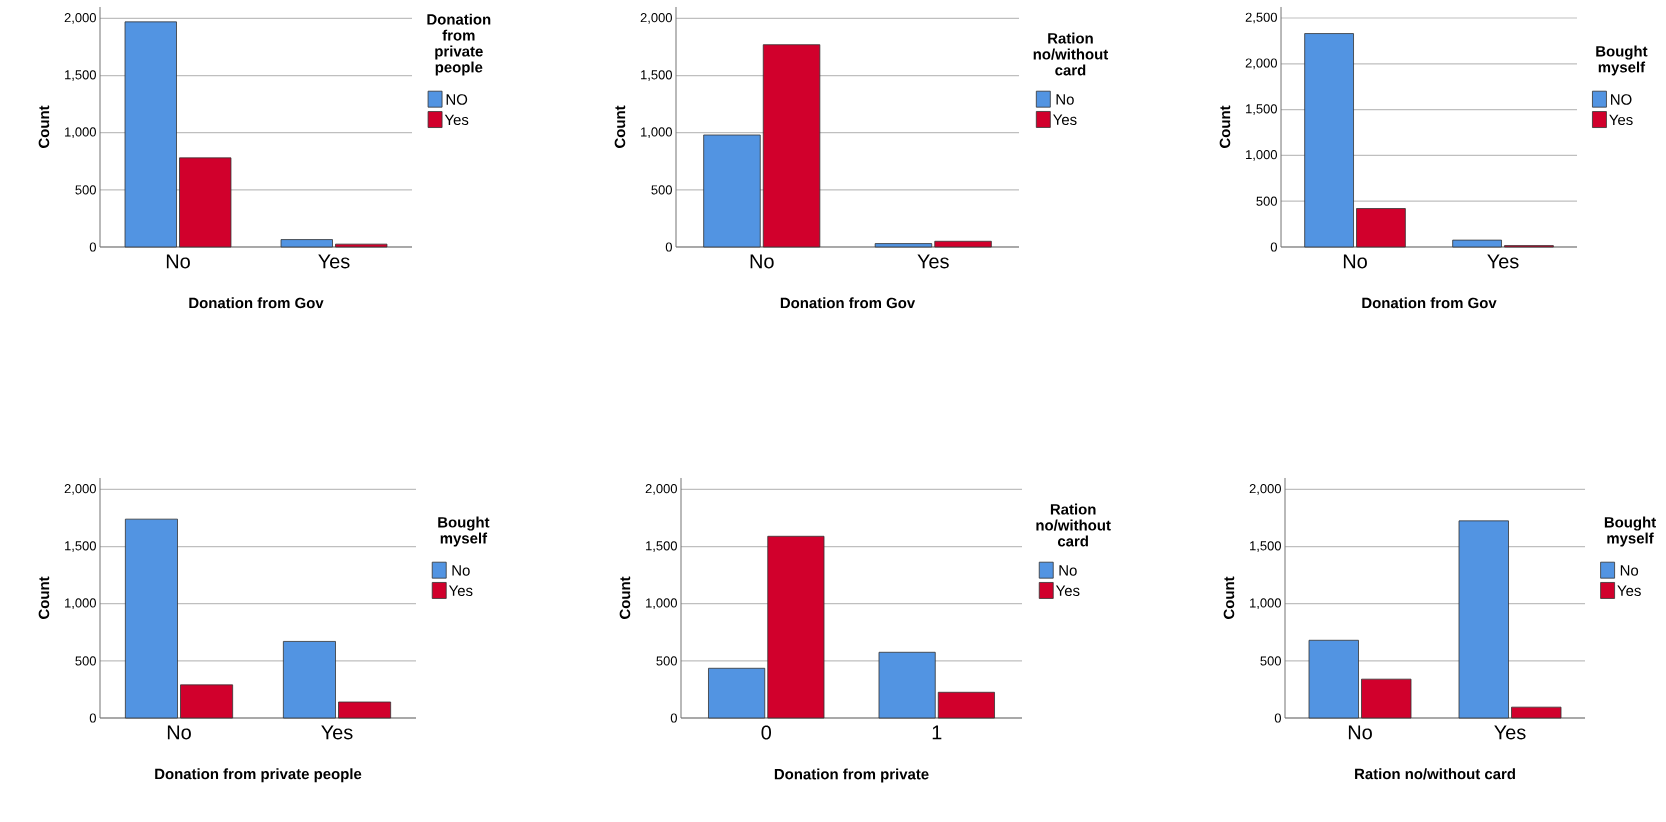  What do you see at coordinates (459, 44) in the screenshot?
I see `legend-title: Donation from private people` at bounding box center [459, 44].